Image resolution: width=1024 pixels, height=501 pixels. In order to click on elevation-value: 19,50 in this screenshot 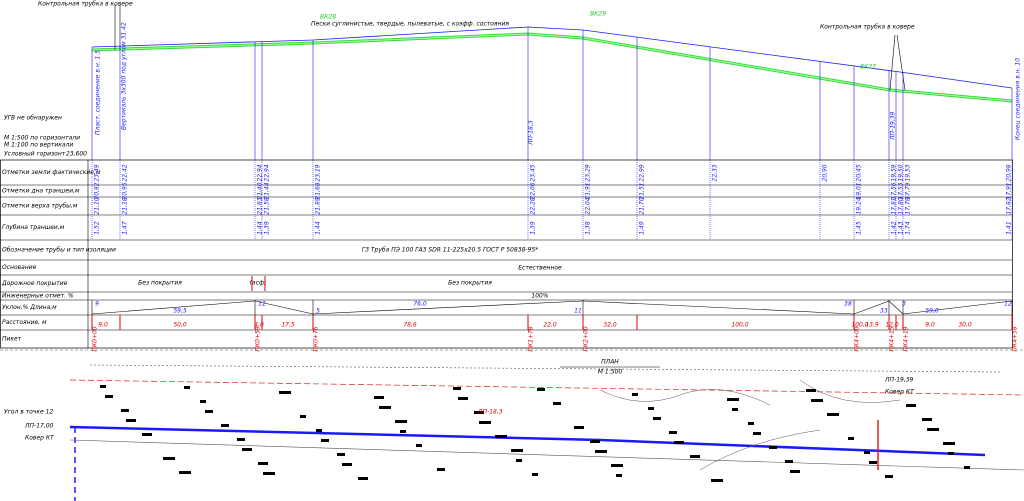, I will do `click(901, 172)`.